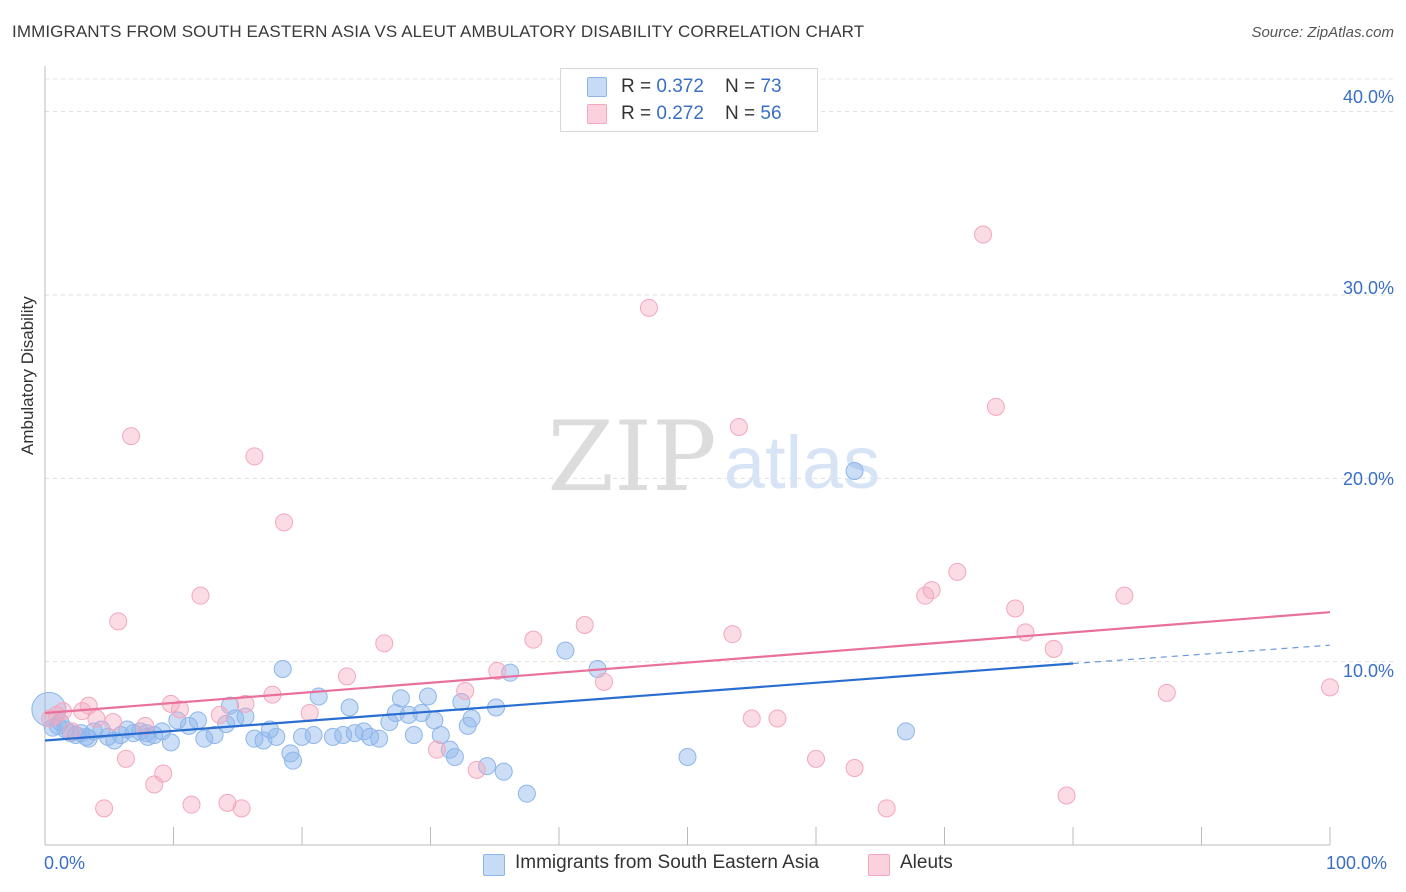  I want to click on y-axis-label: Ambulatory Disability, so click(27, 375).